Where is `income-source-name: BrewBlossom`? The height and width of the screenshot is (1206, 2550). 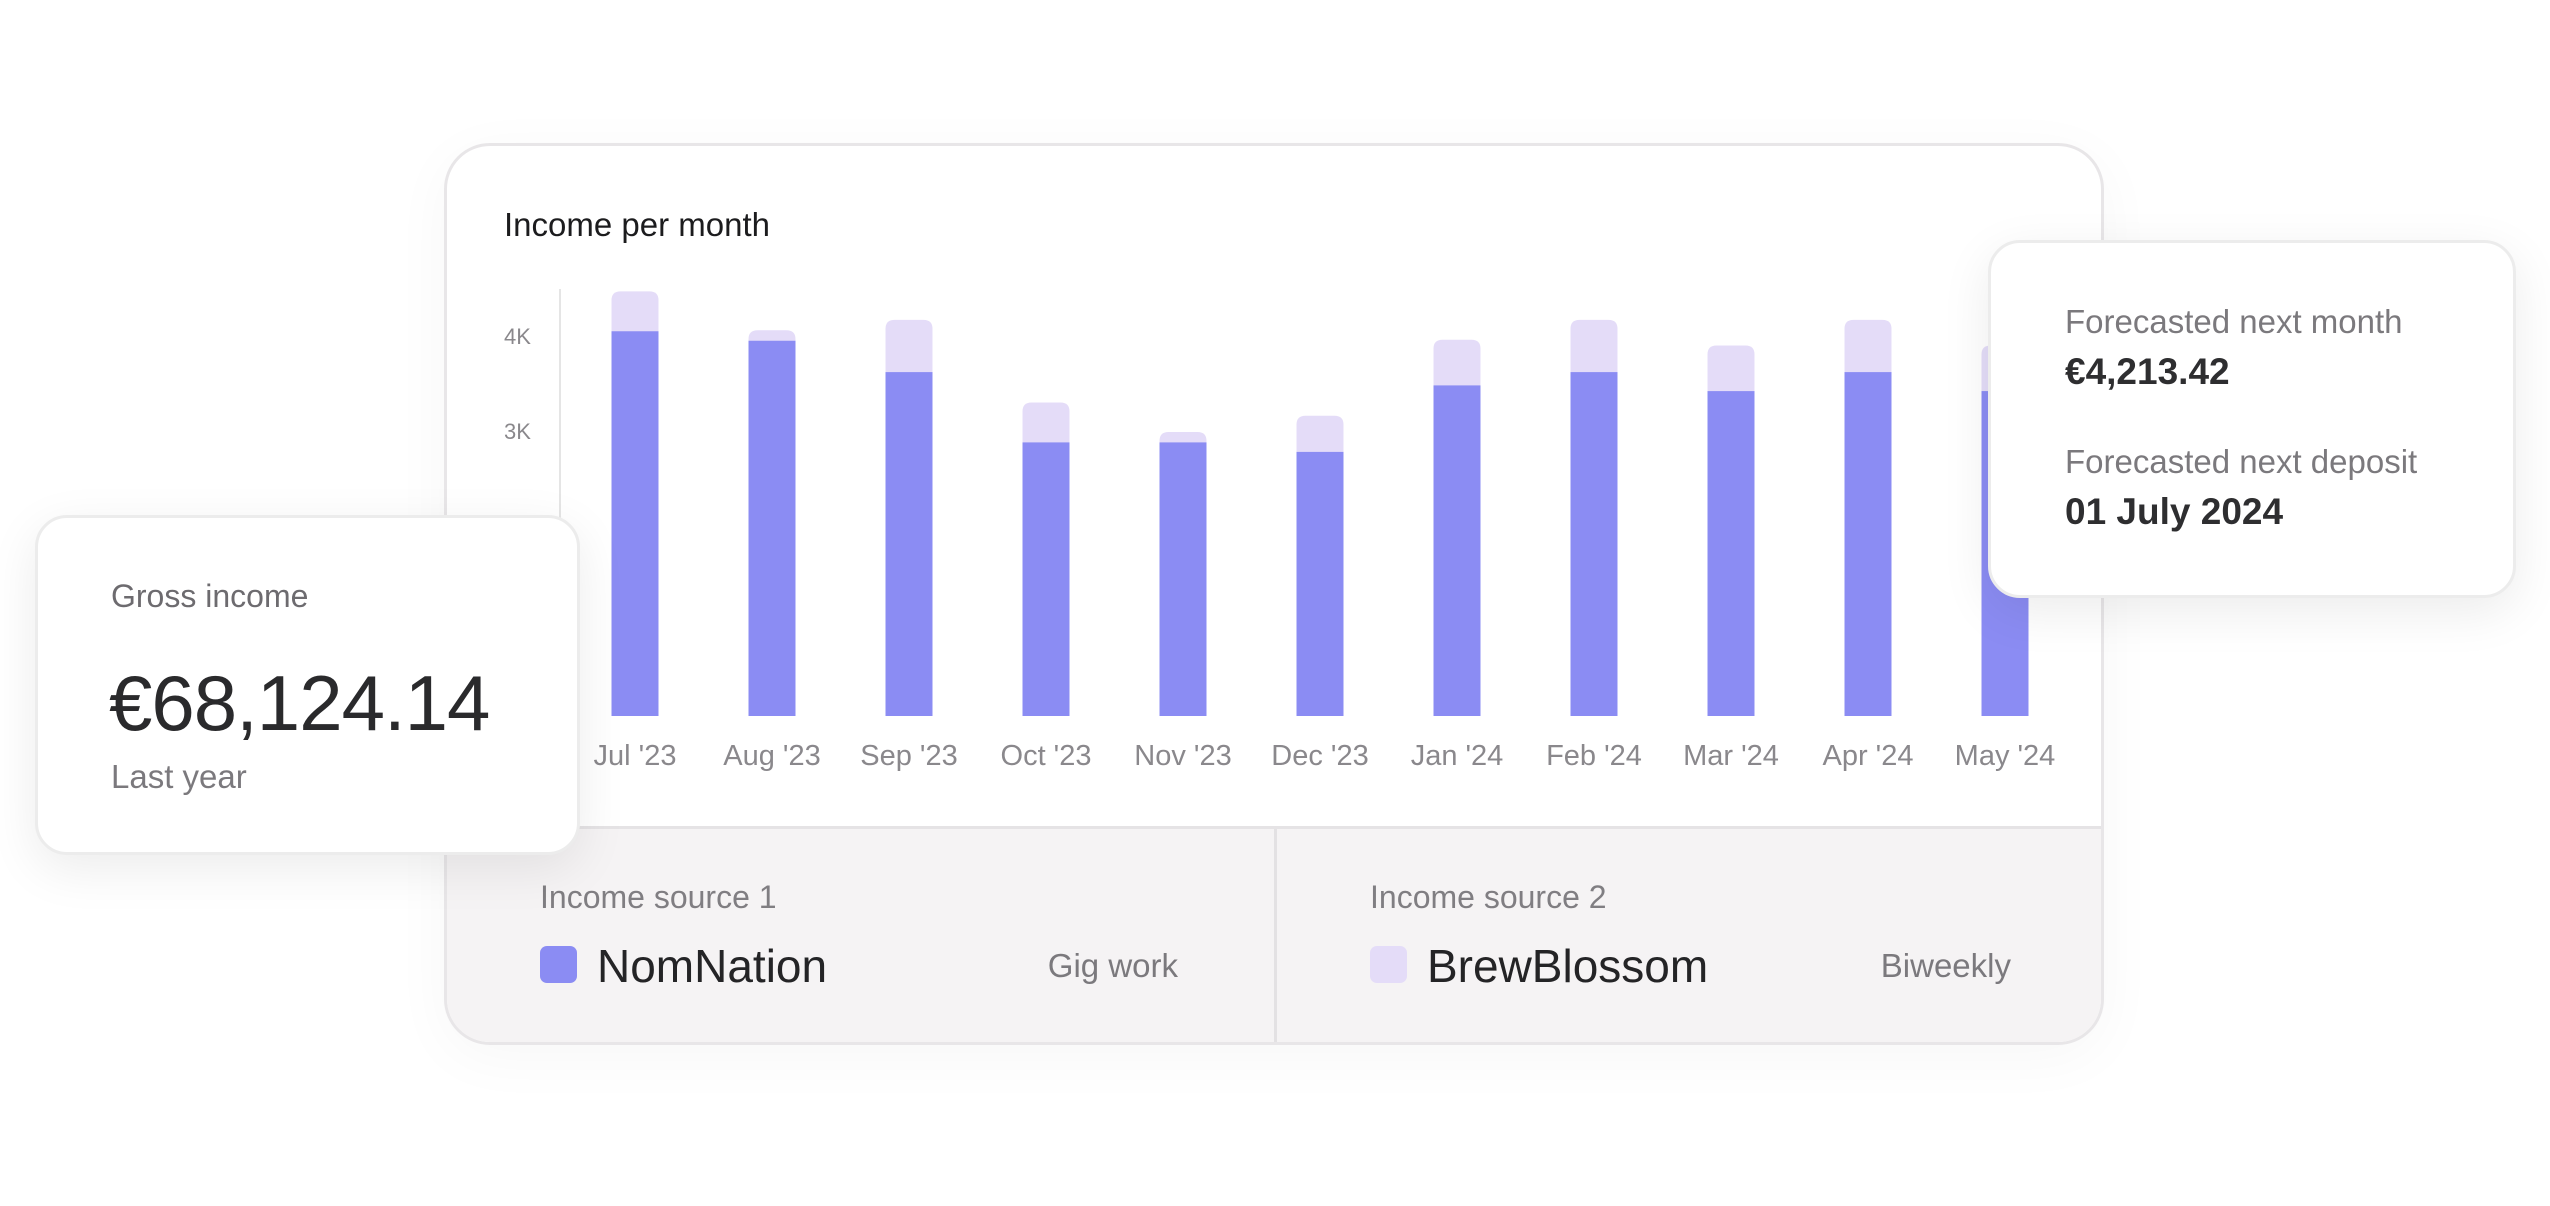
income-source-name: BrewBlossom is located at coordinates (1568, 966).